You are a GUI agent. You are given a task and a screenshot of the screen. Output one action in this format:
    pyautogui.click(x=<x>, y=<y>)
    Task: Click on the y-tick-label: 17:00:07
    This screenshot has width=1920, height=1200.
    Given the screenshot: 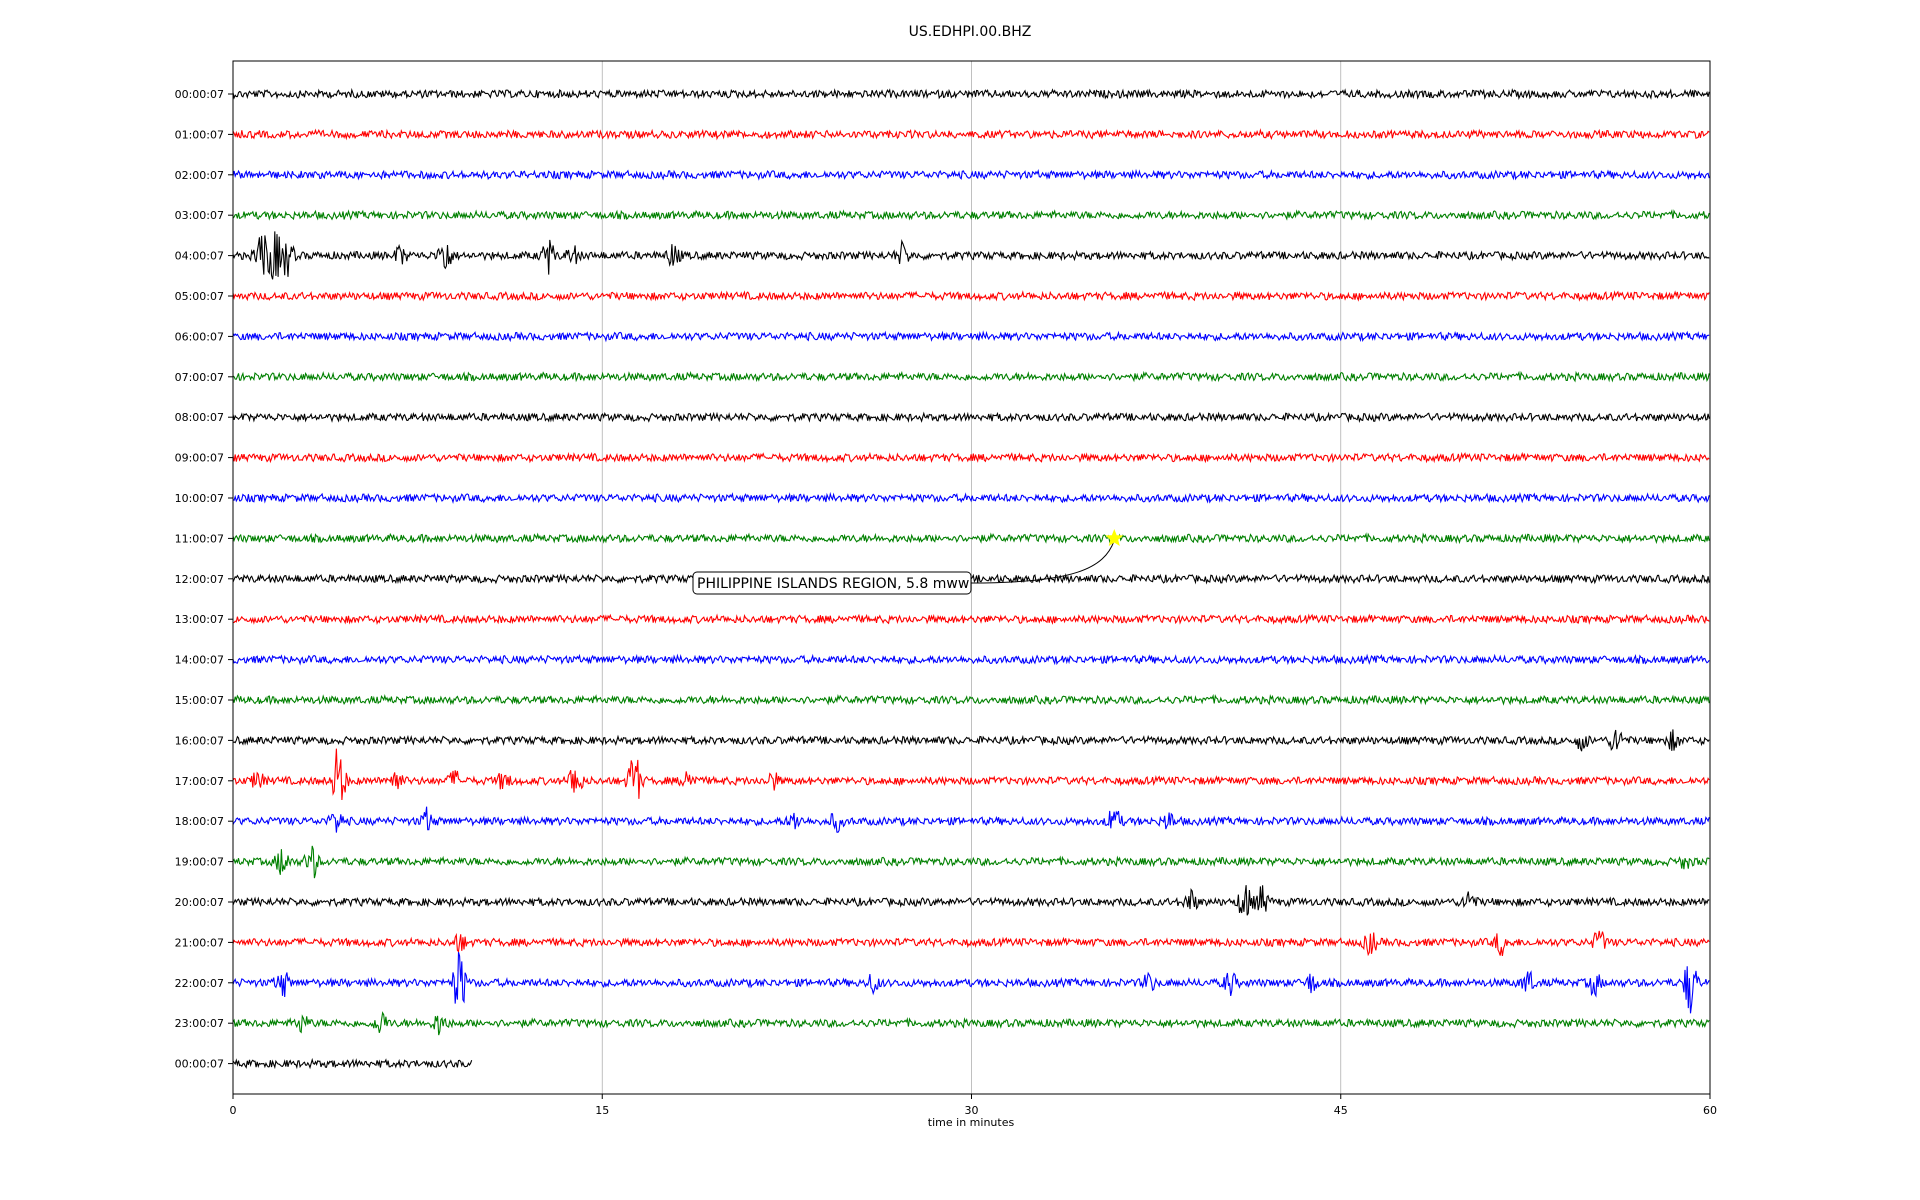 What is the action you would take?
    pyautogui.click(x=199, y=781)
    